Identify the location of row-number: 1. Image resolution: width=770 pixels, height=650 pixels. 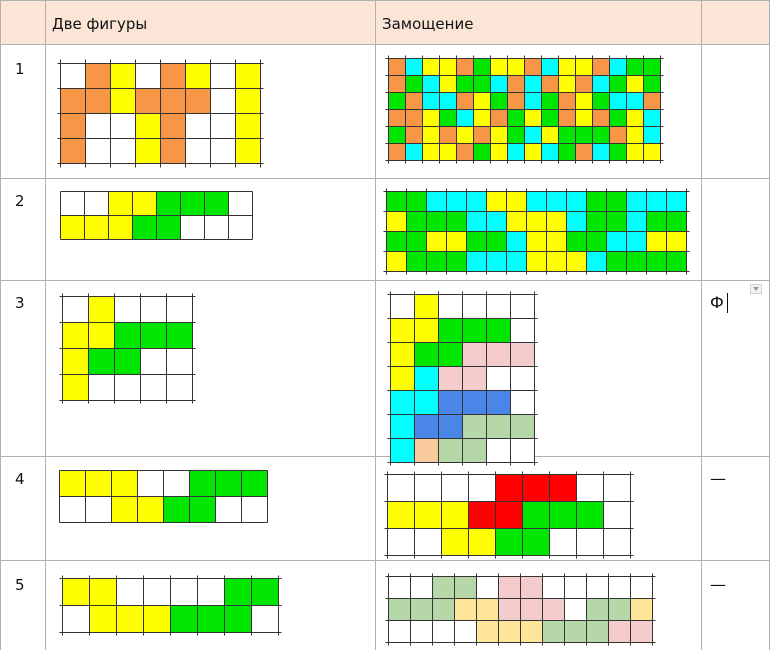
(20, 69).